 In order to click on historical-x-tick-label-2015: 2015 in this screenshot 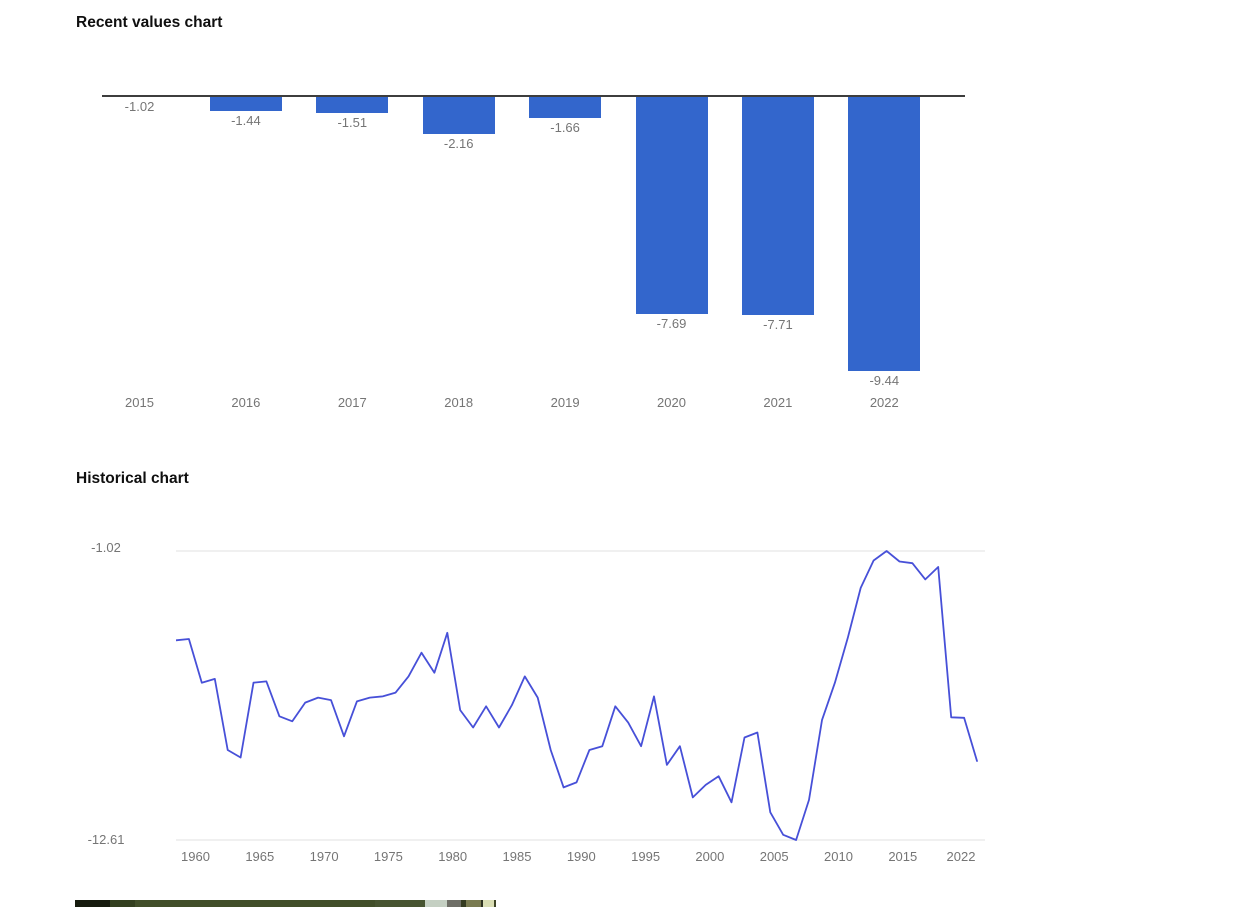, I will do `click(903, 856)`.